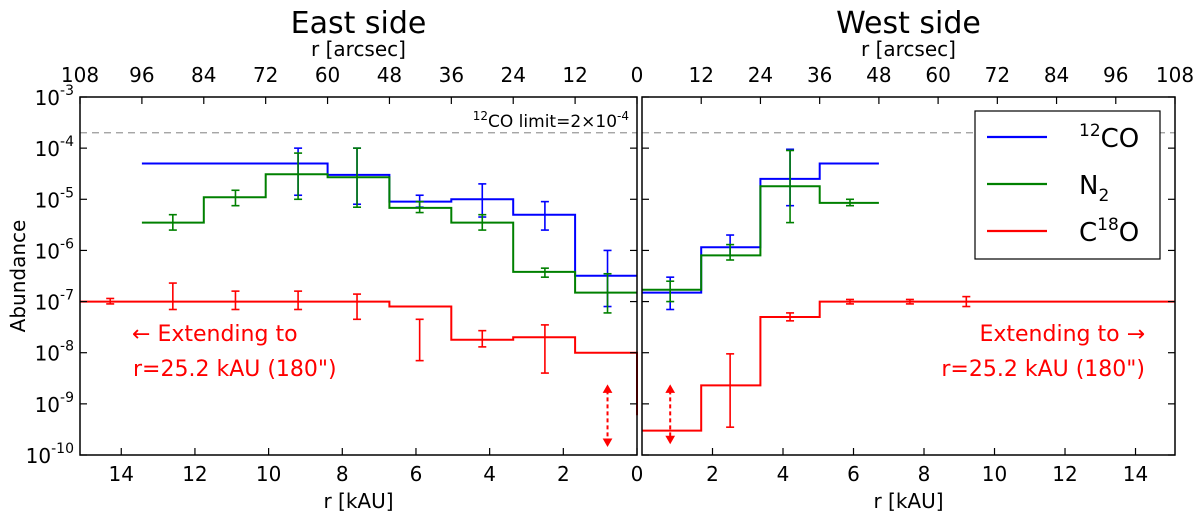 Image resolution: width=1200 pixels, height=517 pixels. What do you see at coordinates (551, 120) in the screenshot?
I see `co-limit-label: 12CO limit=2×10-4` at bounding box center [551, 120].